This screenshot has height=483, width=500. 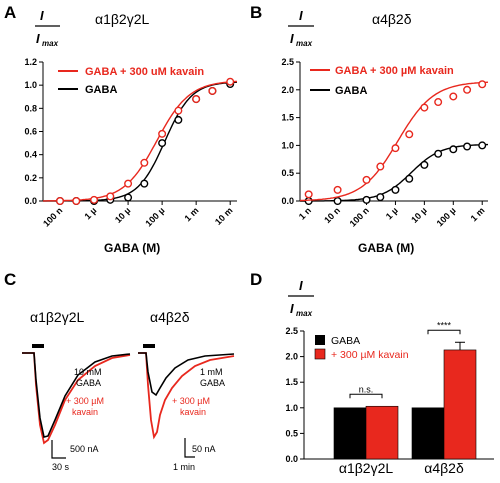 I want to click on y-axis-label: I, so click(x=301, y=15).